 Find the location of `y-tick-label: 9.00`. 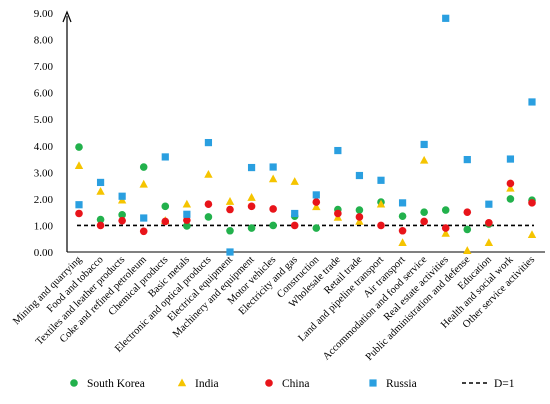

y-tick-label: 9.00 is located at coordinates (44, 14).